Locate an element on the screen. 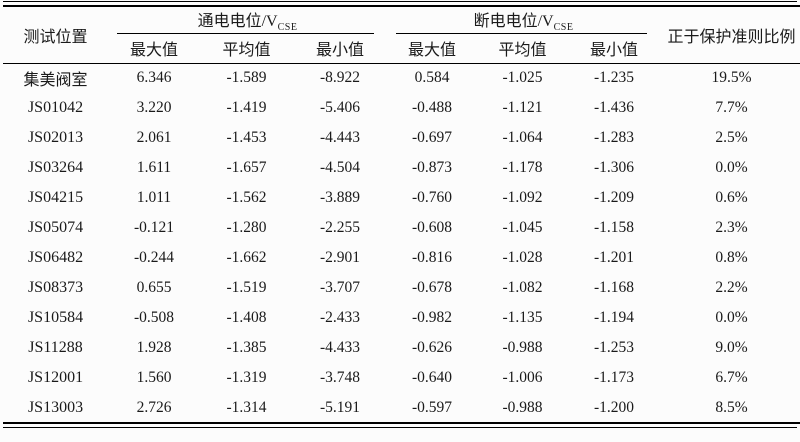 This screenshot has height=442, width=800. location-cell: JS12001 is located at coordinates (55, 378).